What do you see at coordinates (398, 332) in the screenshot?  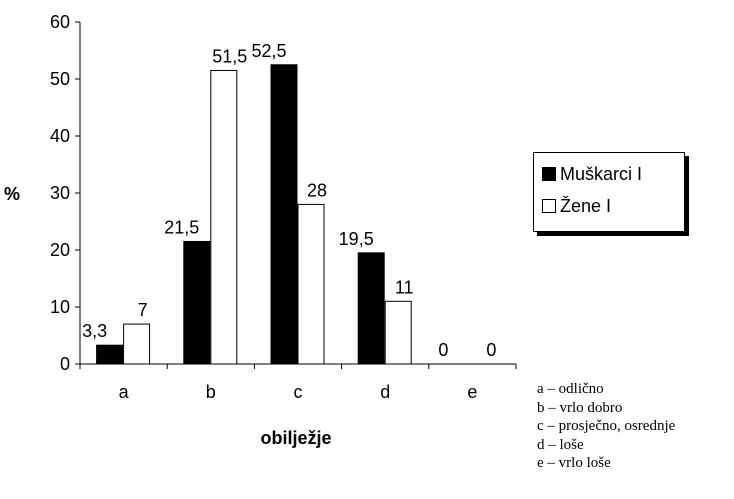 I see `bar-d-zene` at bounding box center [398, 332].